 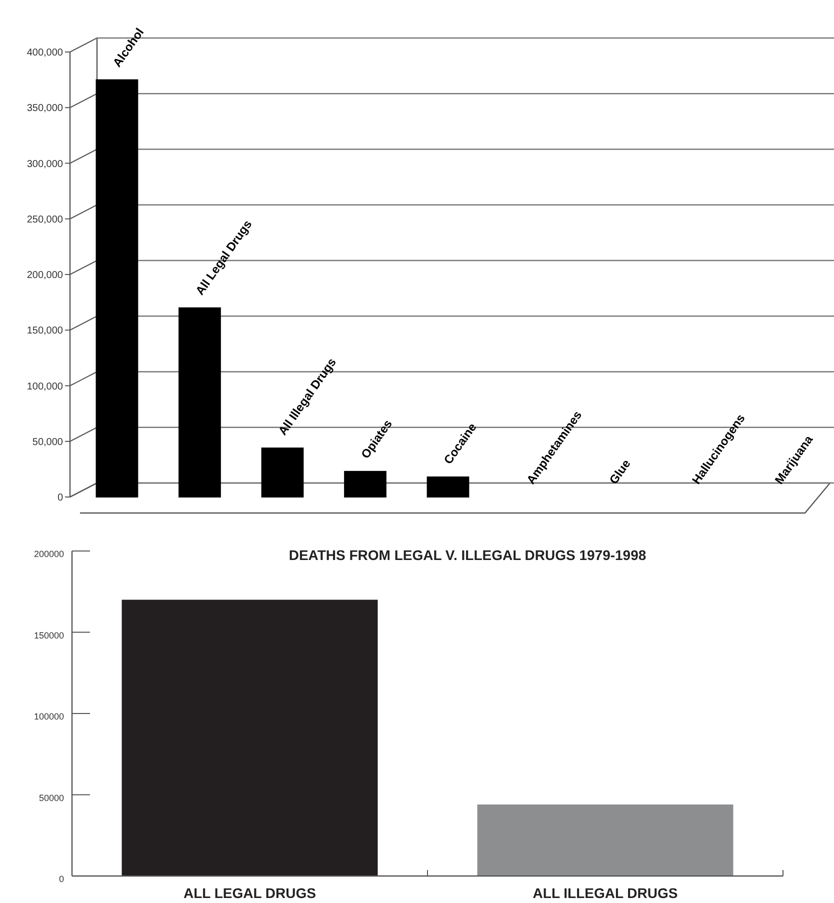 What do you see at coordinates (48, 442) in the screenshot?
I see `y-tick-label: 50,000` at bounding box center [48, 442].